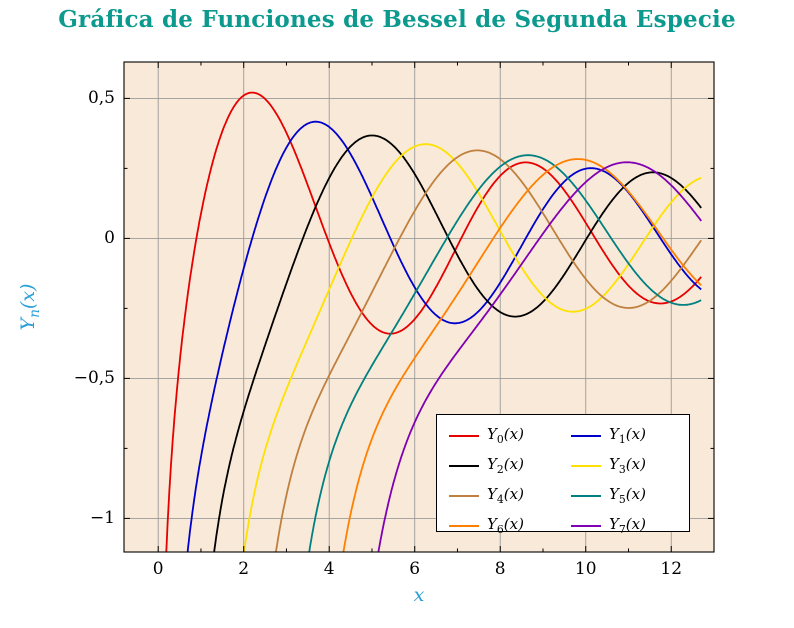 This screenshot has width=794, height=628. I want to click on y-axis-label-args: (x), so click(28, 296).